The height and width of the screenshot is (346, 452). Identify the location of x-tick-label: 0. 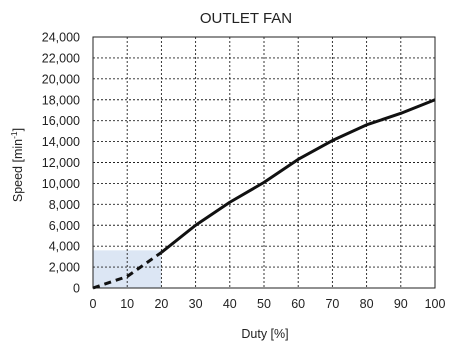
(93, 304).